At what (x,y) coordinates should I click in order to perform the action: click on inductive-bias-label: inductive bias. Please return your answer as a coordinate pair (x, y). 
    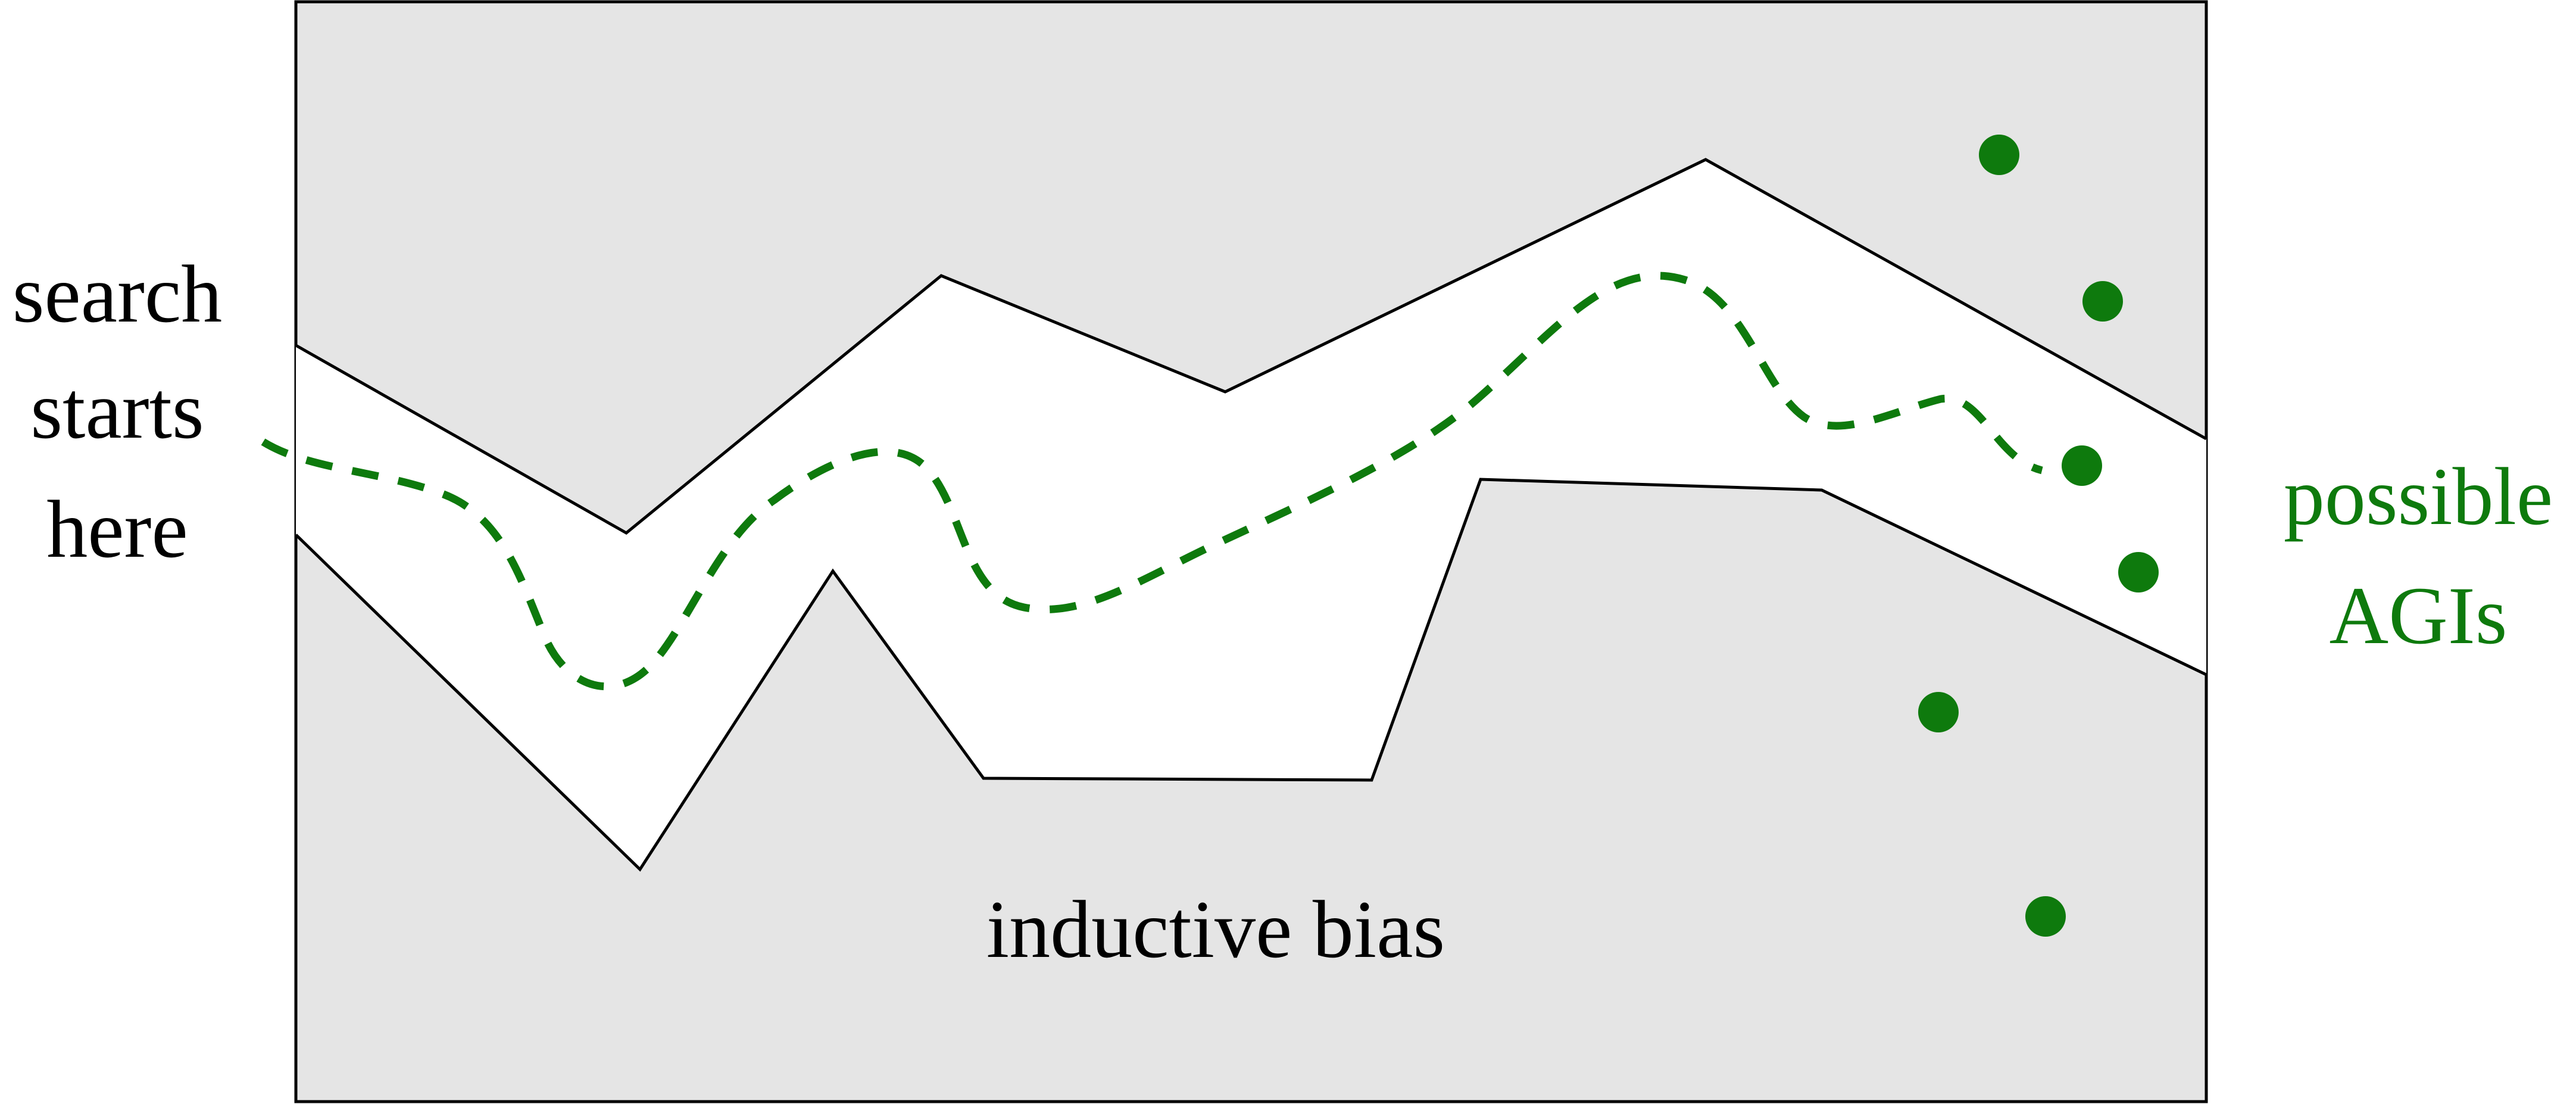
    Looking at the image, I should click on (1215, 929).